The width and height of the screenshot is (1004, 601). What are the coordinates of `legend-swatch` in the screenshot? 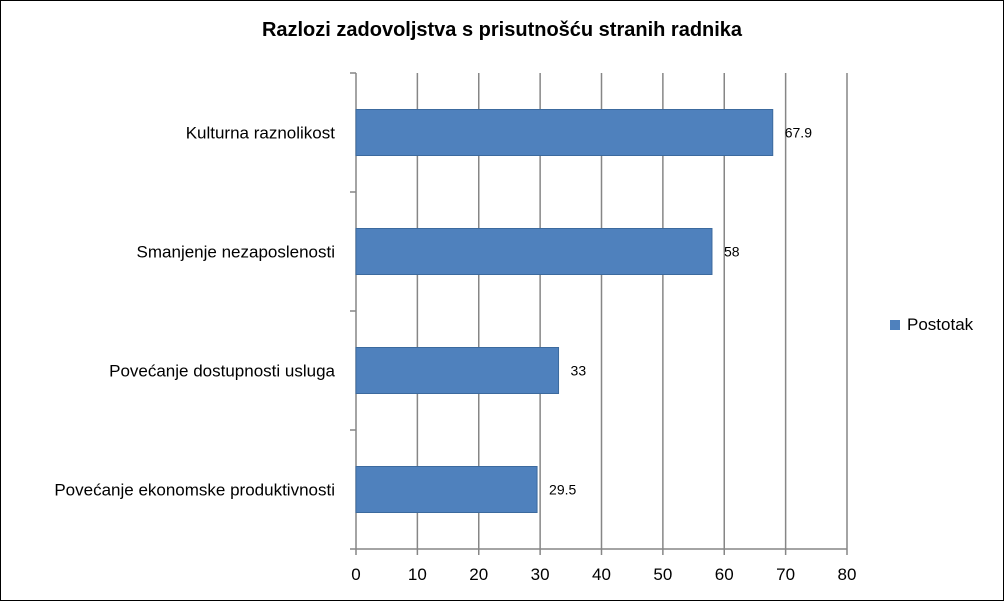 It's located at (895, 325).